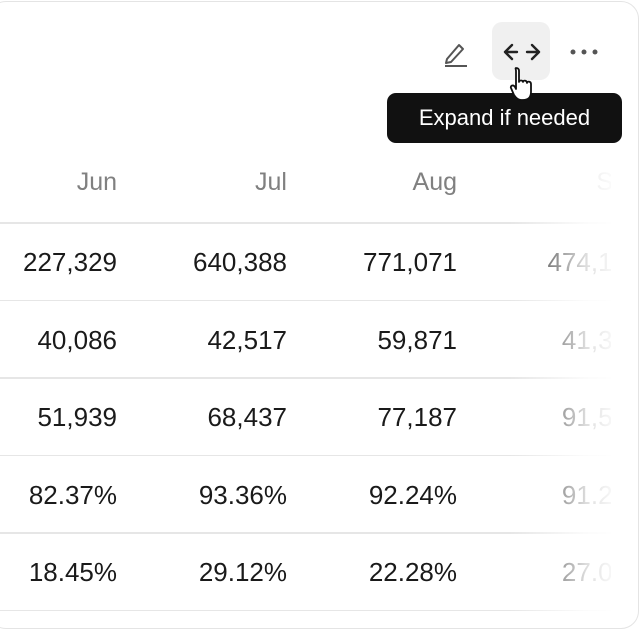  Describe the element at coordinates (242, 494) in the screenshot. I see `table-cell: 93.36%` at that location.